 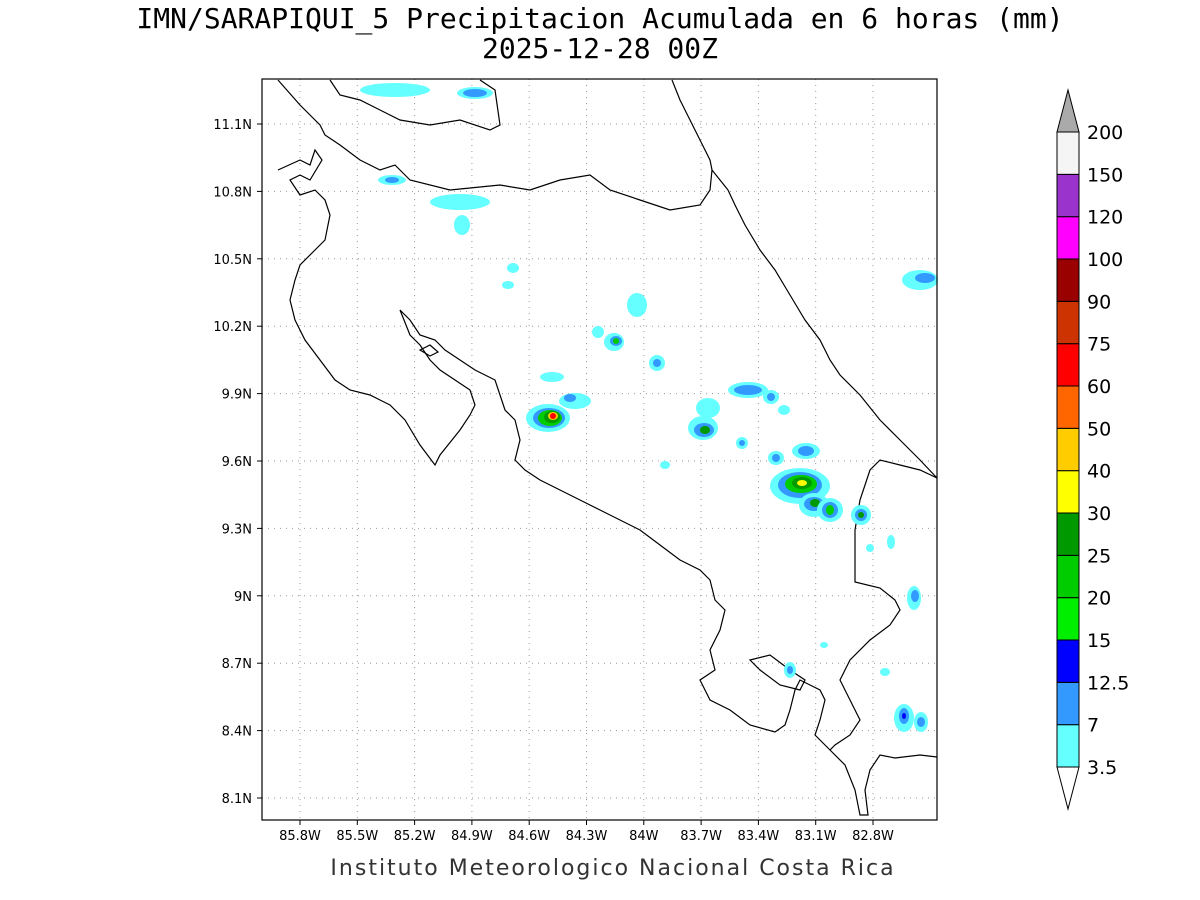 I want to click on lon-tick-label: 83.1W, so click(x=816, y=836).